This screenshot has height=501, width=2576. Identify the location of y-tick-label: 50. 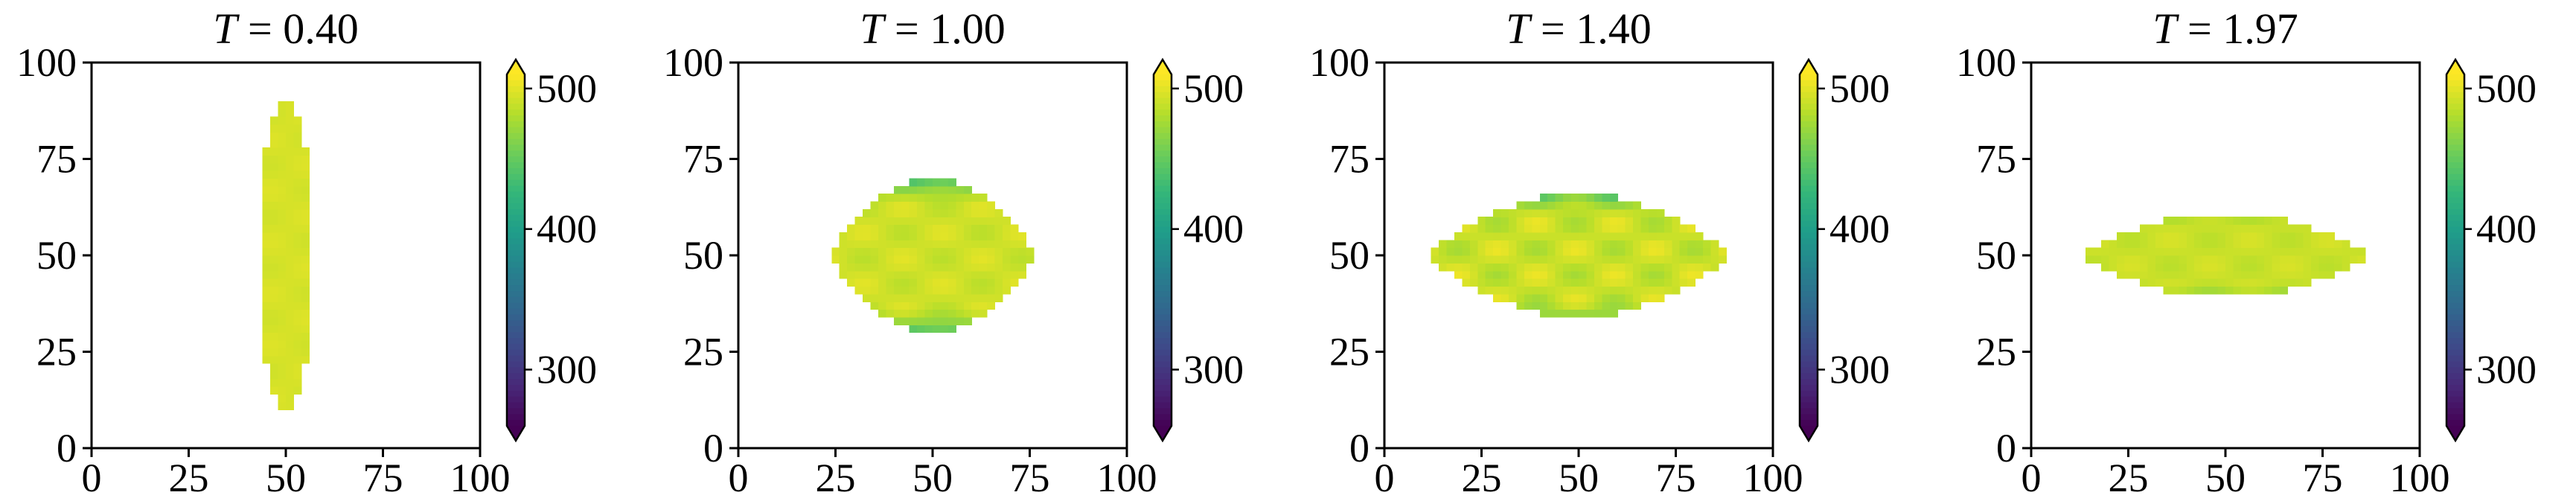
(1350, 255).